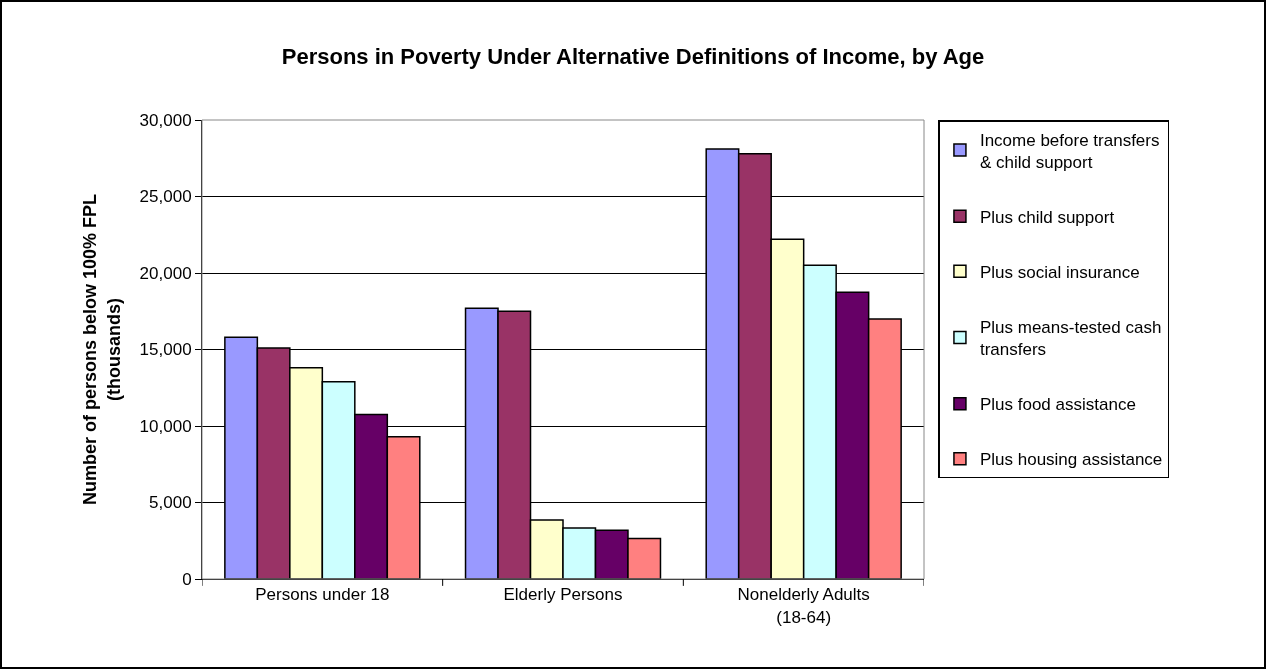  Describe the element at coordinates (633, 56) in the screenshot. I see `chart-title: Persons in Poverty Under Alternative Definitions of Income, by Age` at that location.